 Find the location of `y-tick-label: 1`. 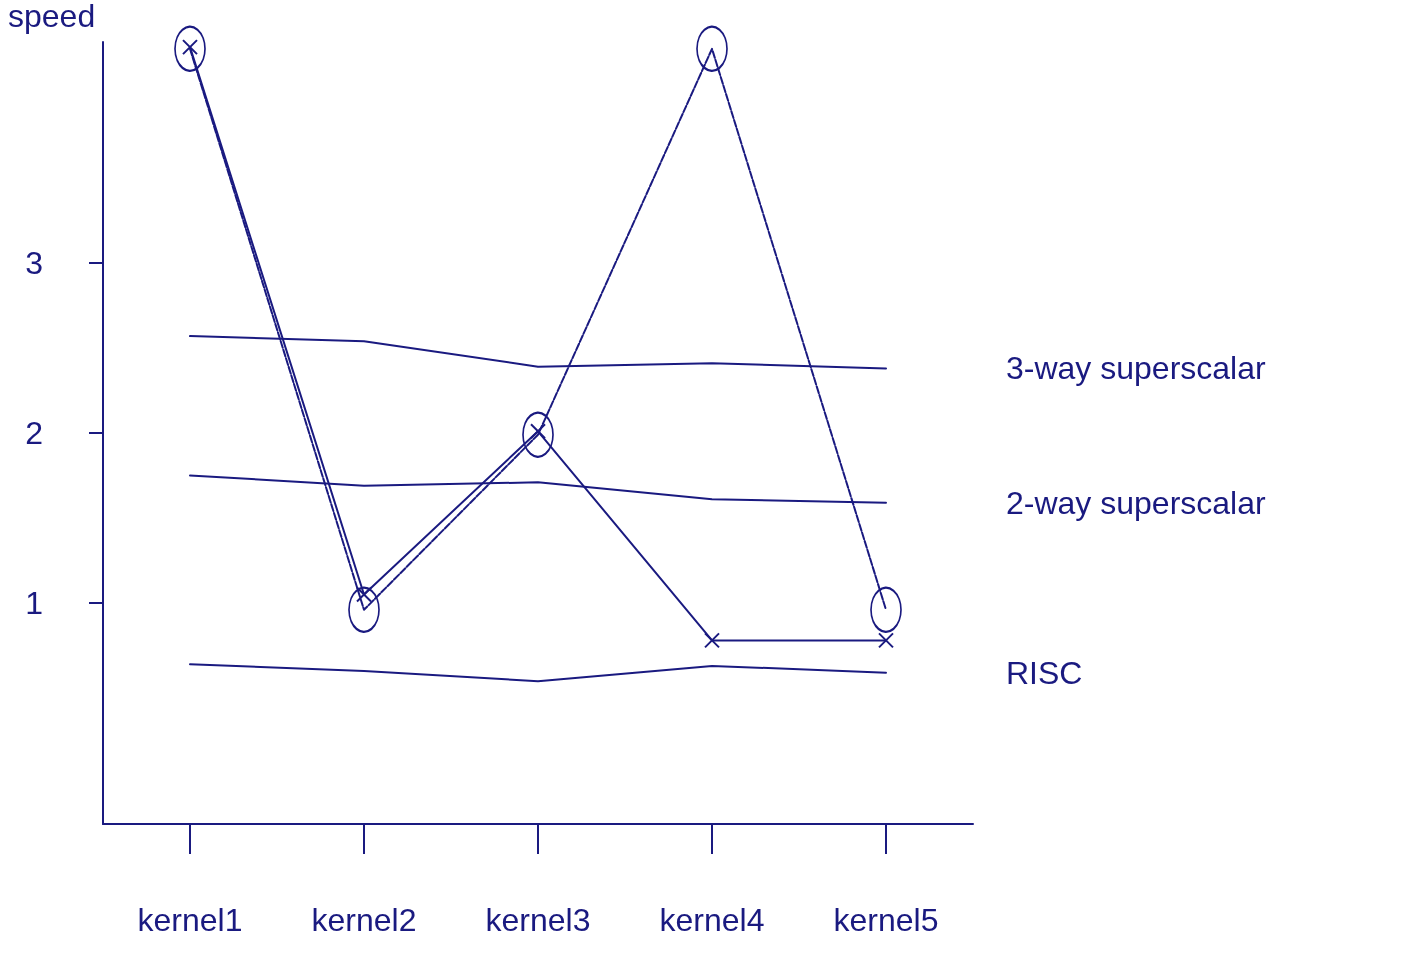

y-tick-label: 1 is located at coordinates (34, 603).